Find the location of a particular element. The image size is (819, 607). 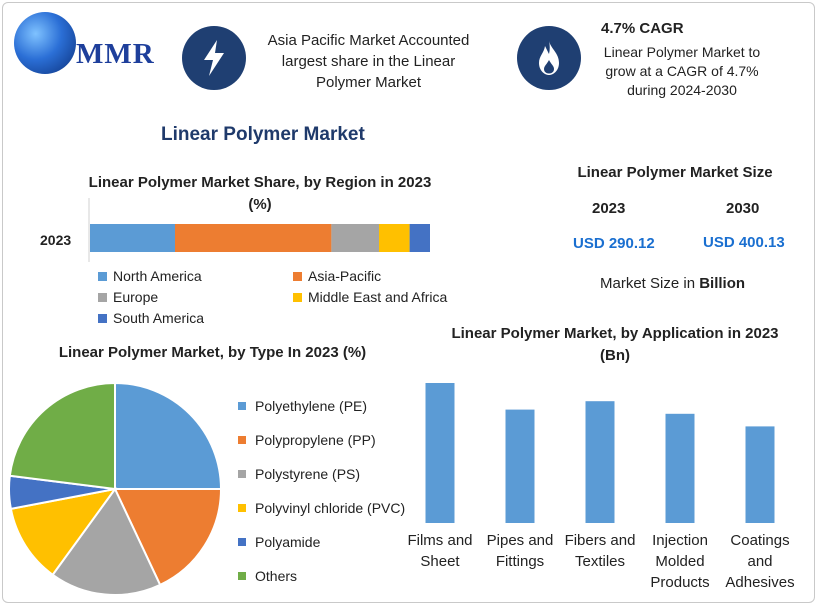

category-label-line: and is located at coordinates (760, 561).